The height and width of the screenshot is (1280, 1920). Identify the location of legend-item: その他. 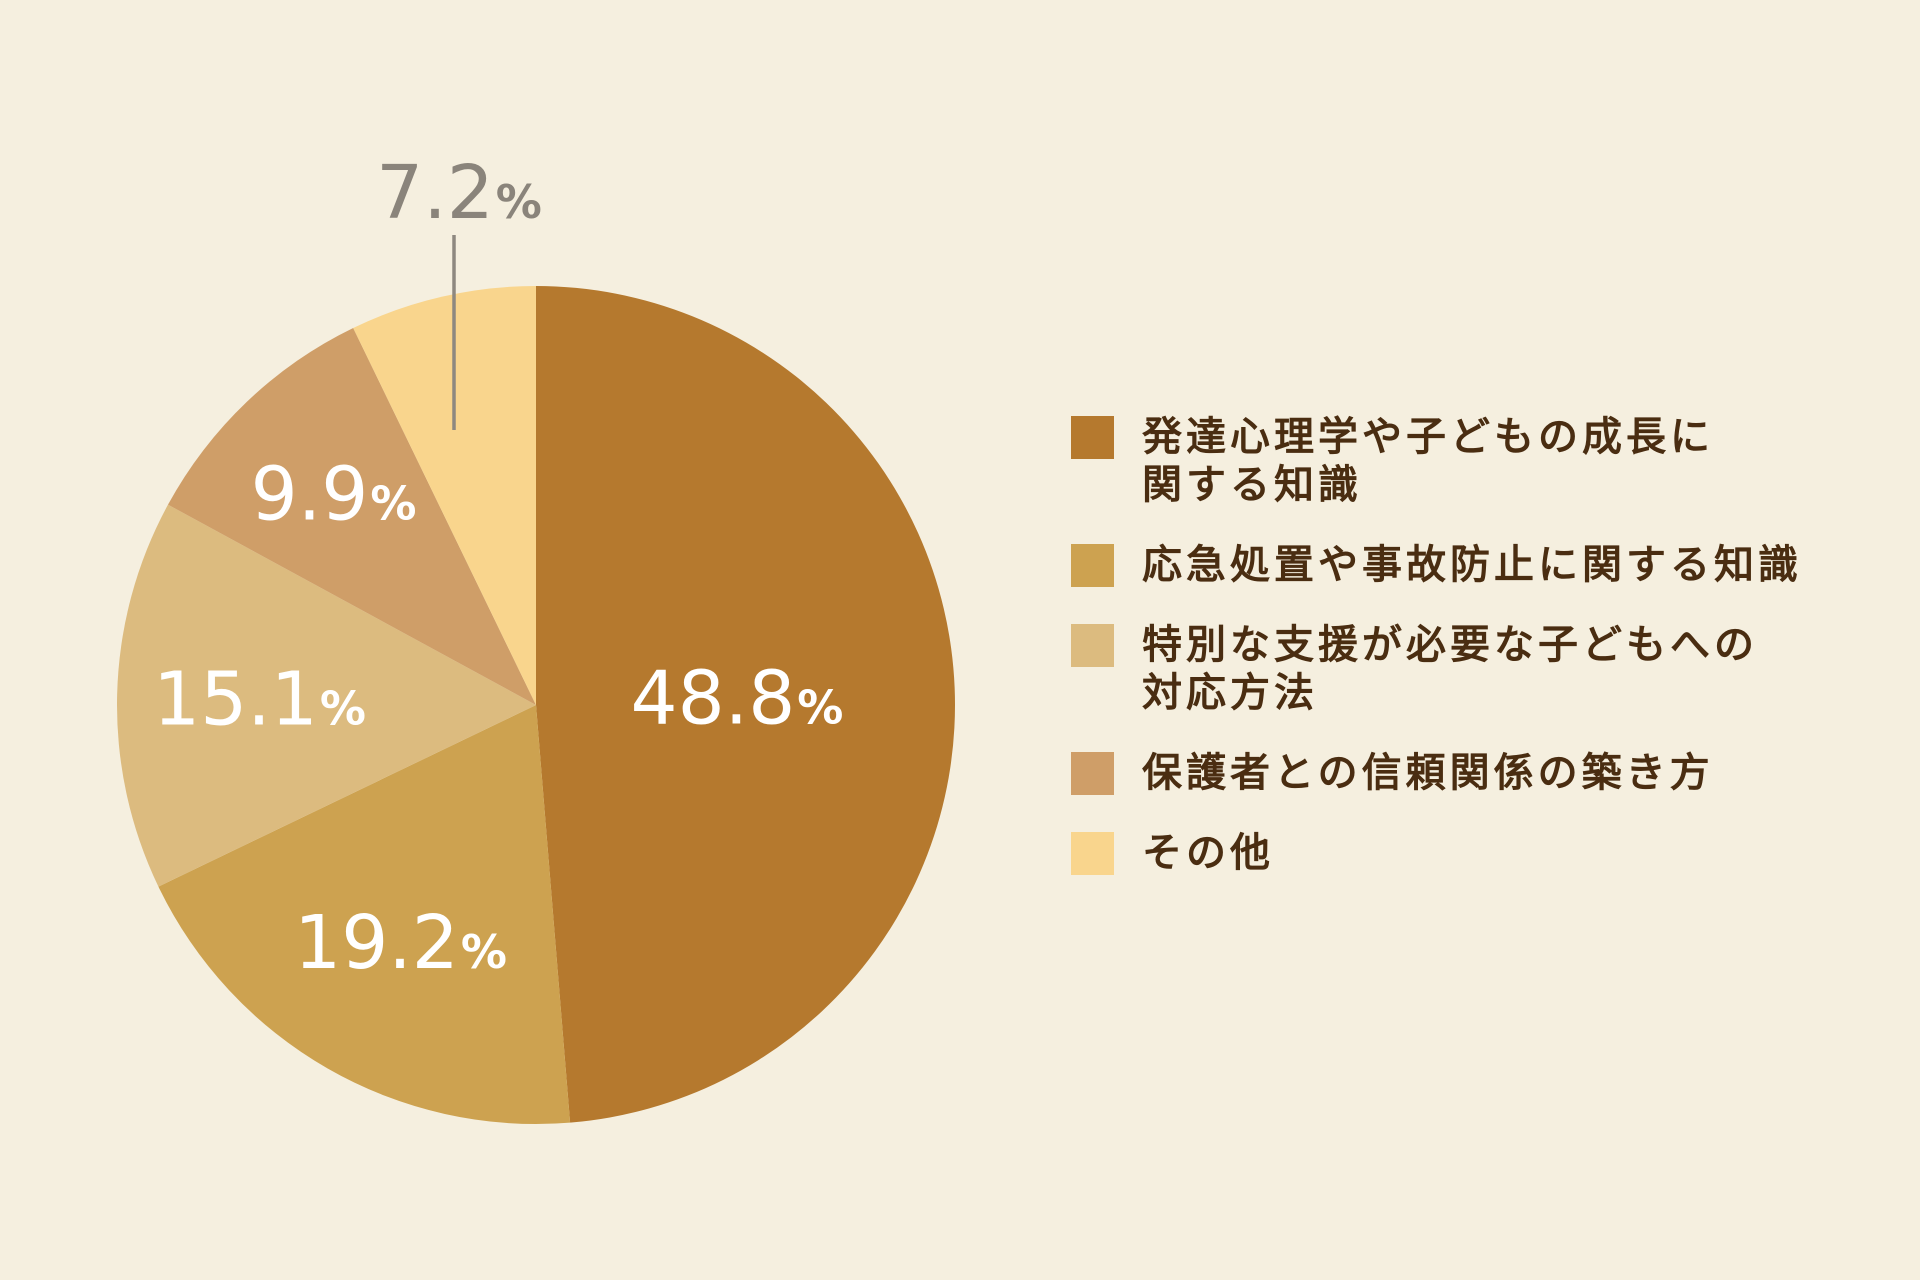
(1436, 853).